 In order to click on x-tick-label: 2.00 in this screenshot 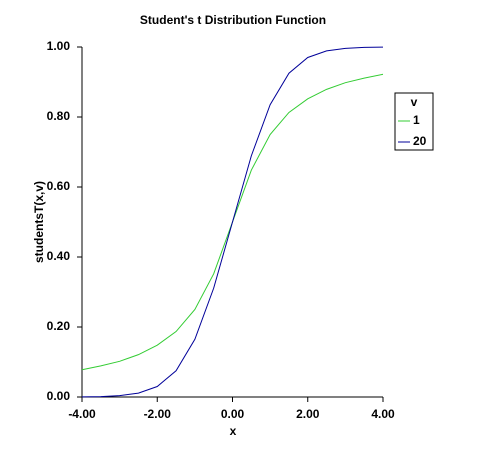, I will do `click(308, 414)`.